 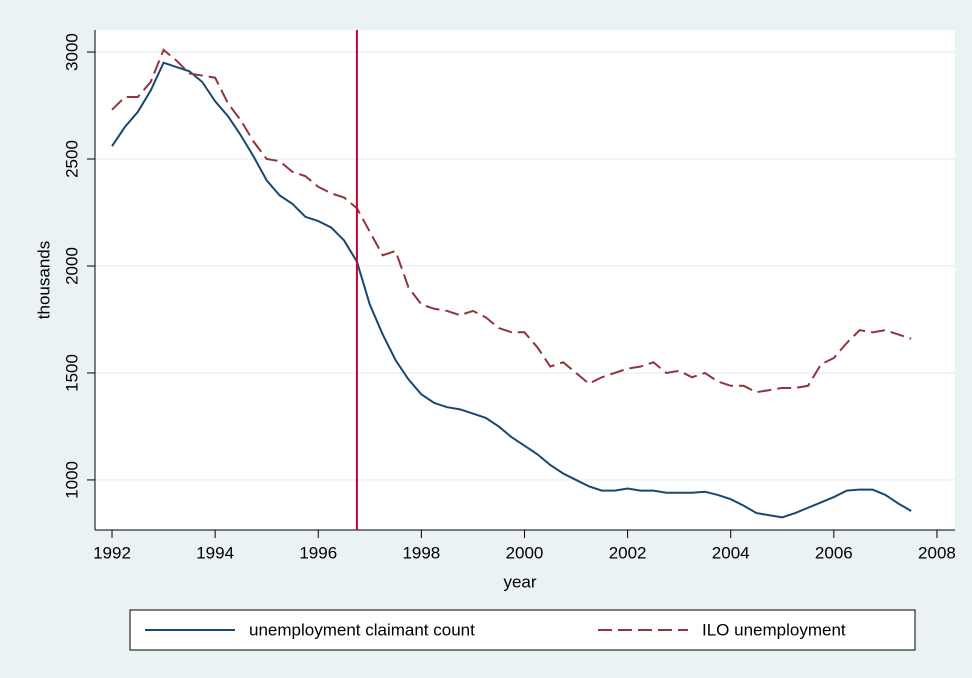 I want to click on x-axis-title: year, so click(x=519, y=581).